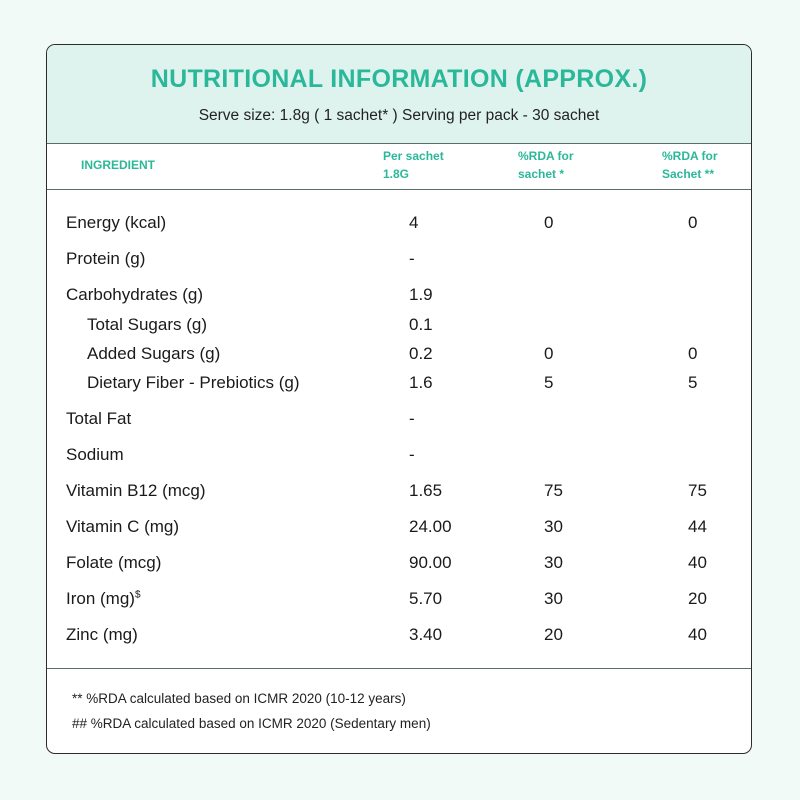 The image size is (800, 800). I want to click on rda-sachet-2-value: 44, so click(697, 526).